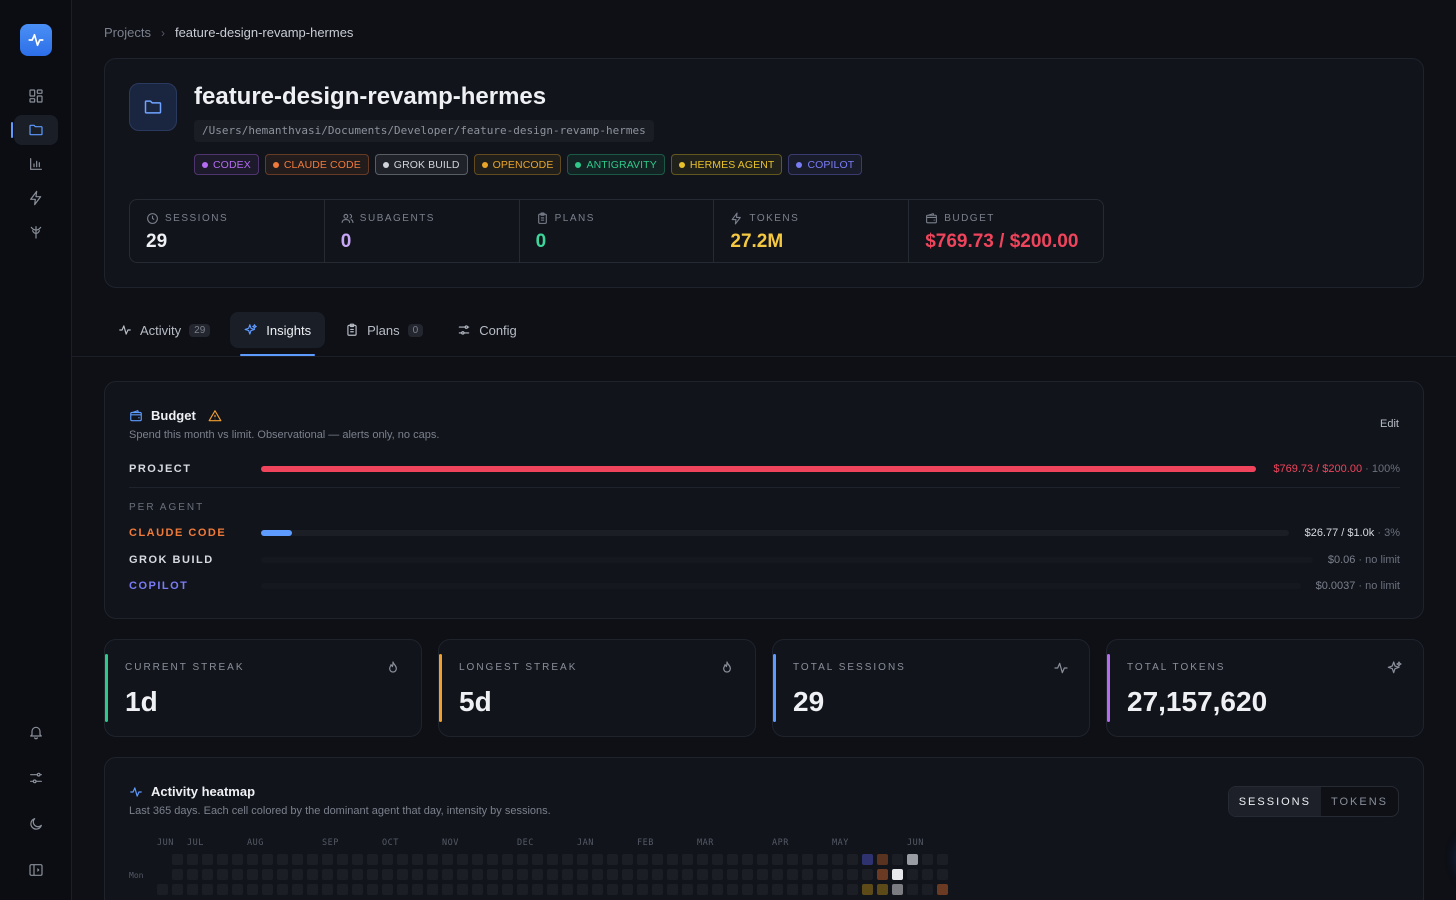 This screenshot has width=1456, height=900. I want to click on agent-tag: OPENCODE, so click(517, 164).